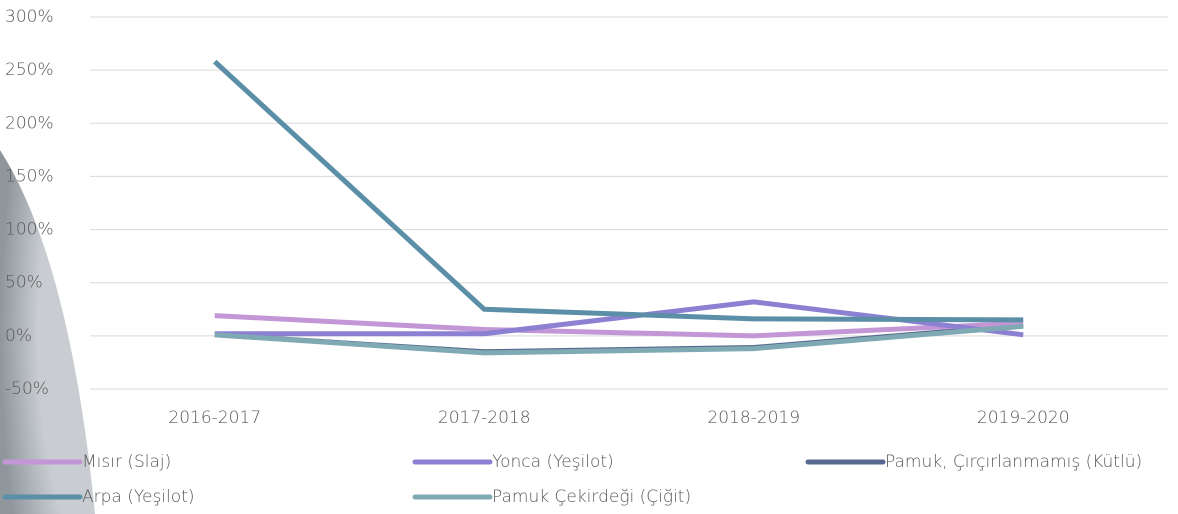 The height and width of the screenshot is (514, 1178). I want to click on y-tick-label: -50%, so click(27, 389).